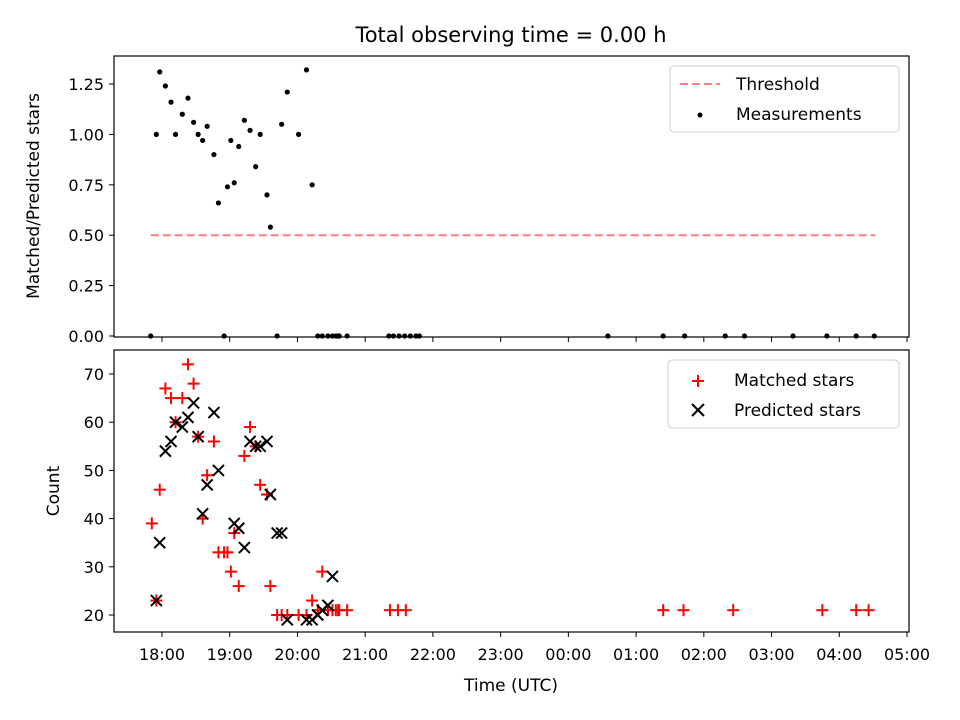 Image resolution: width=960 pixels, height=720 pixels. I want to click on top-y-axis-label: Matched/Predicted stars, so click(34, 196).